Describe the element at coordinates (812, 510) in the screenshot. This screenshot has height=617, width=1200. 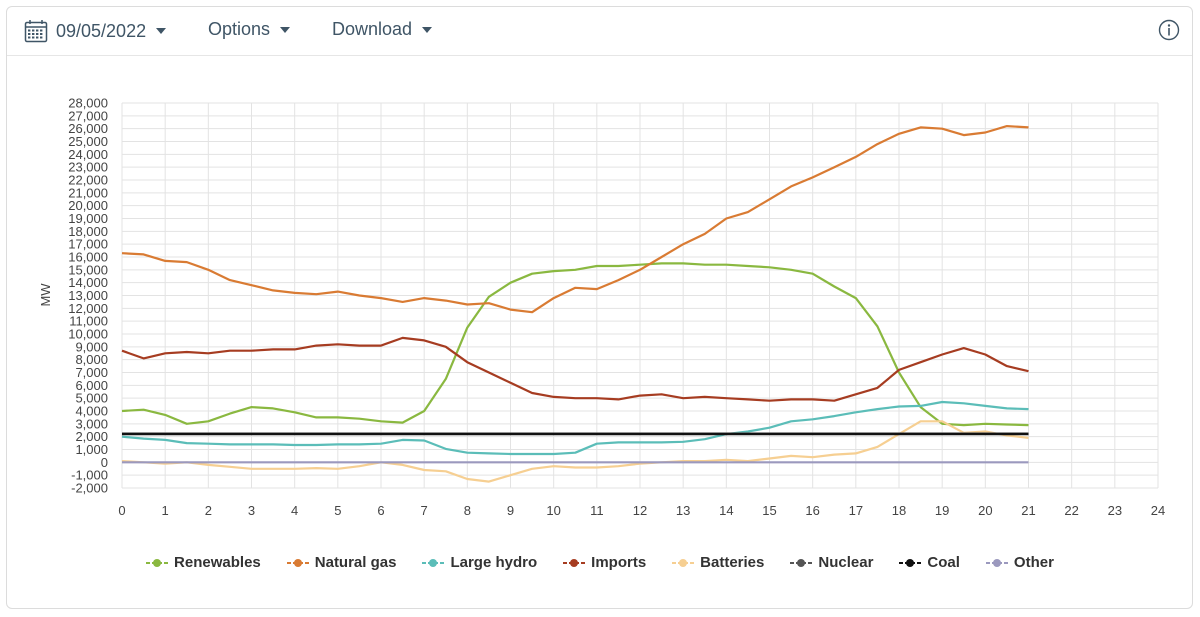
I see `x-tick-label: 16` at that location.